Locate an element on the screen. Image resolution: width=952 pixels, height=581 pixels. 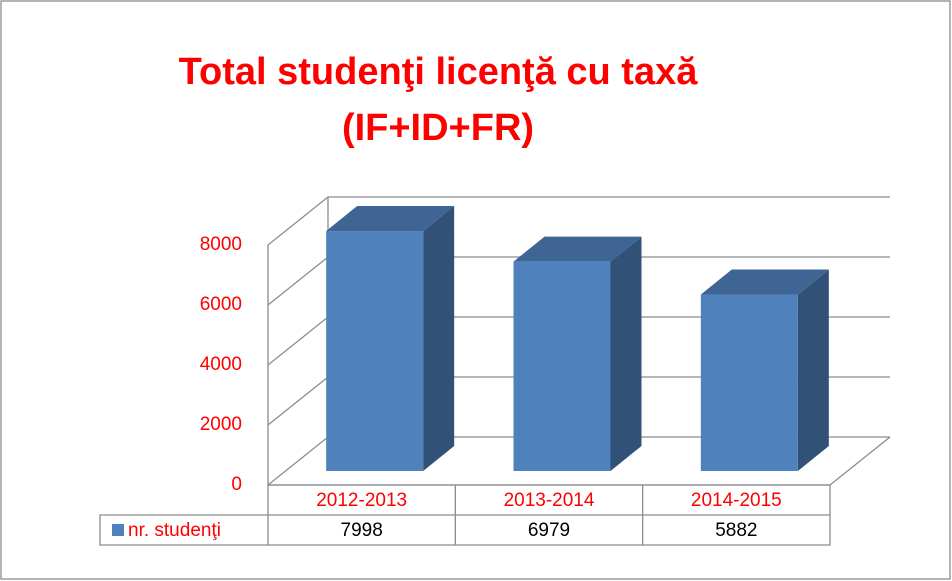
chart-title: (IF+ID+FR) is located at coordinates (438, 128).